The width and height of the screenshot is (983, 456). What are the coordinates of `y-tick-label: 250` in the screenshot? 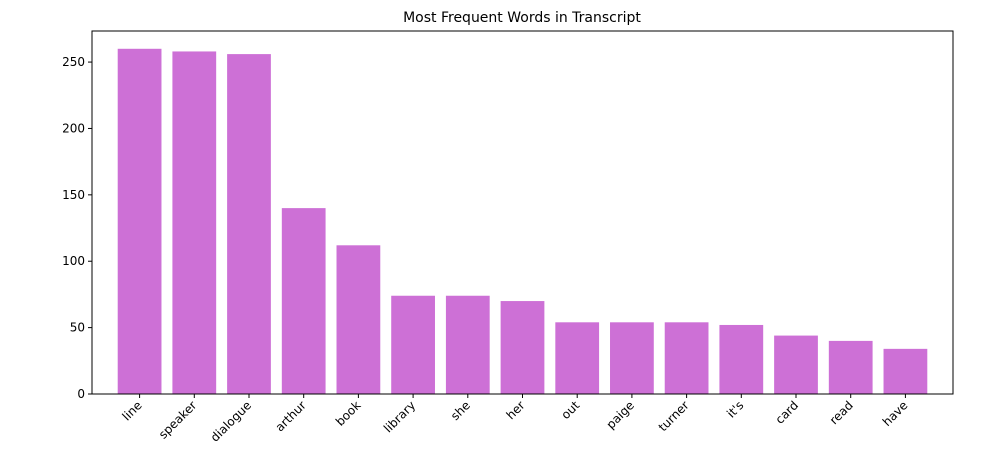 It's located at (73, 62).